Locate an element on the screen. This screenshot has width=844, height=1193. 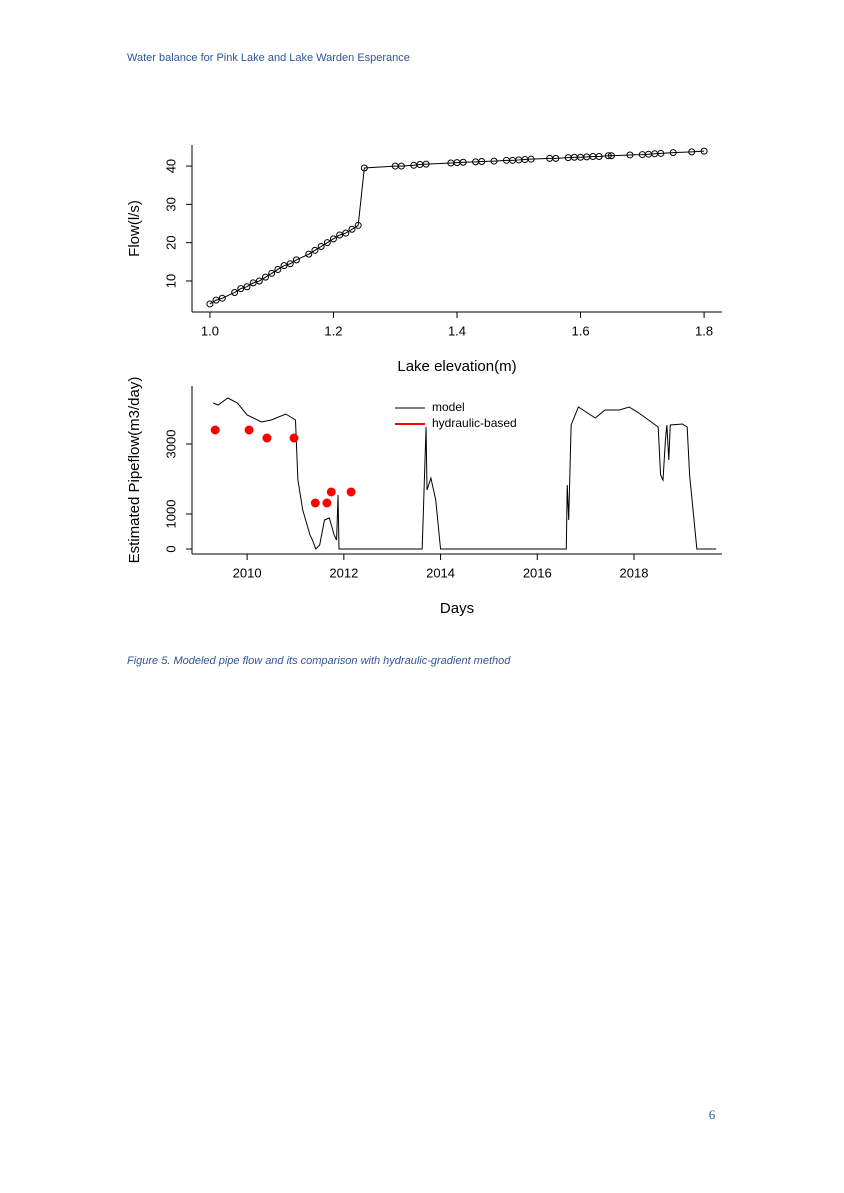
y-tick-label: 0 is located at coordinates (170, 548).